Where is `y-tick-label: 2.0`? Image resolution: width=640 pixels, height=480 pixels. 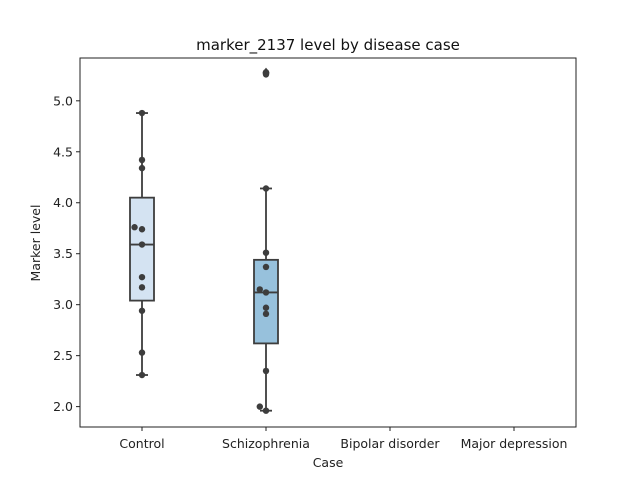
y-tick-label: 2.0 is located at coordinates (63, 406).